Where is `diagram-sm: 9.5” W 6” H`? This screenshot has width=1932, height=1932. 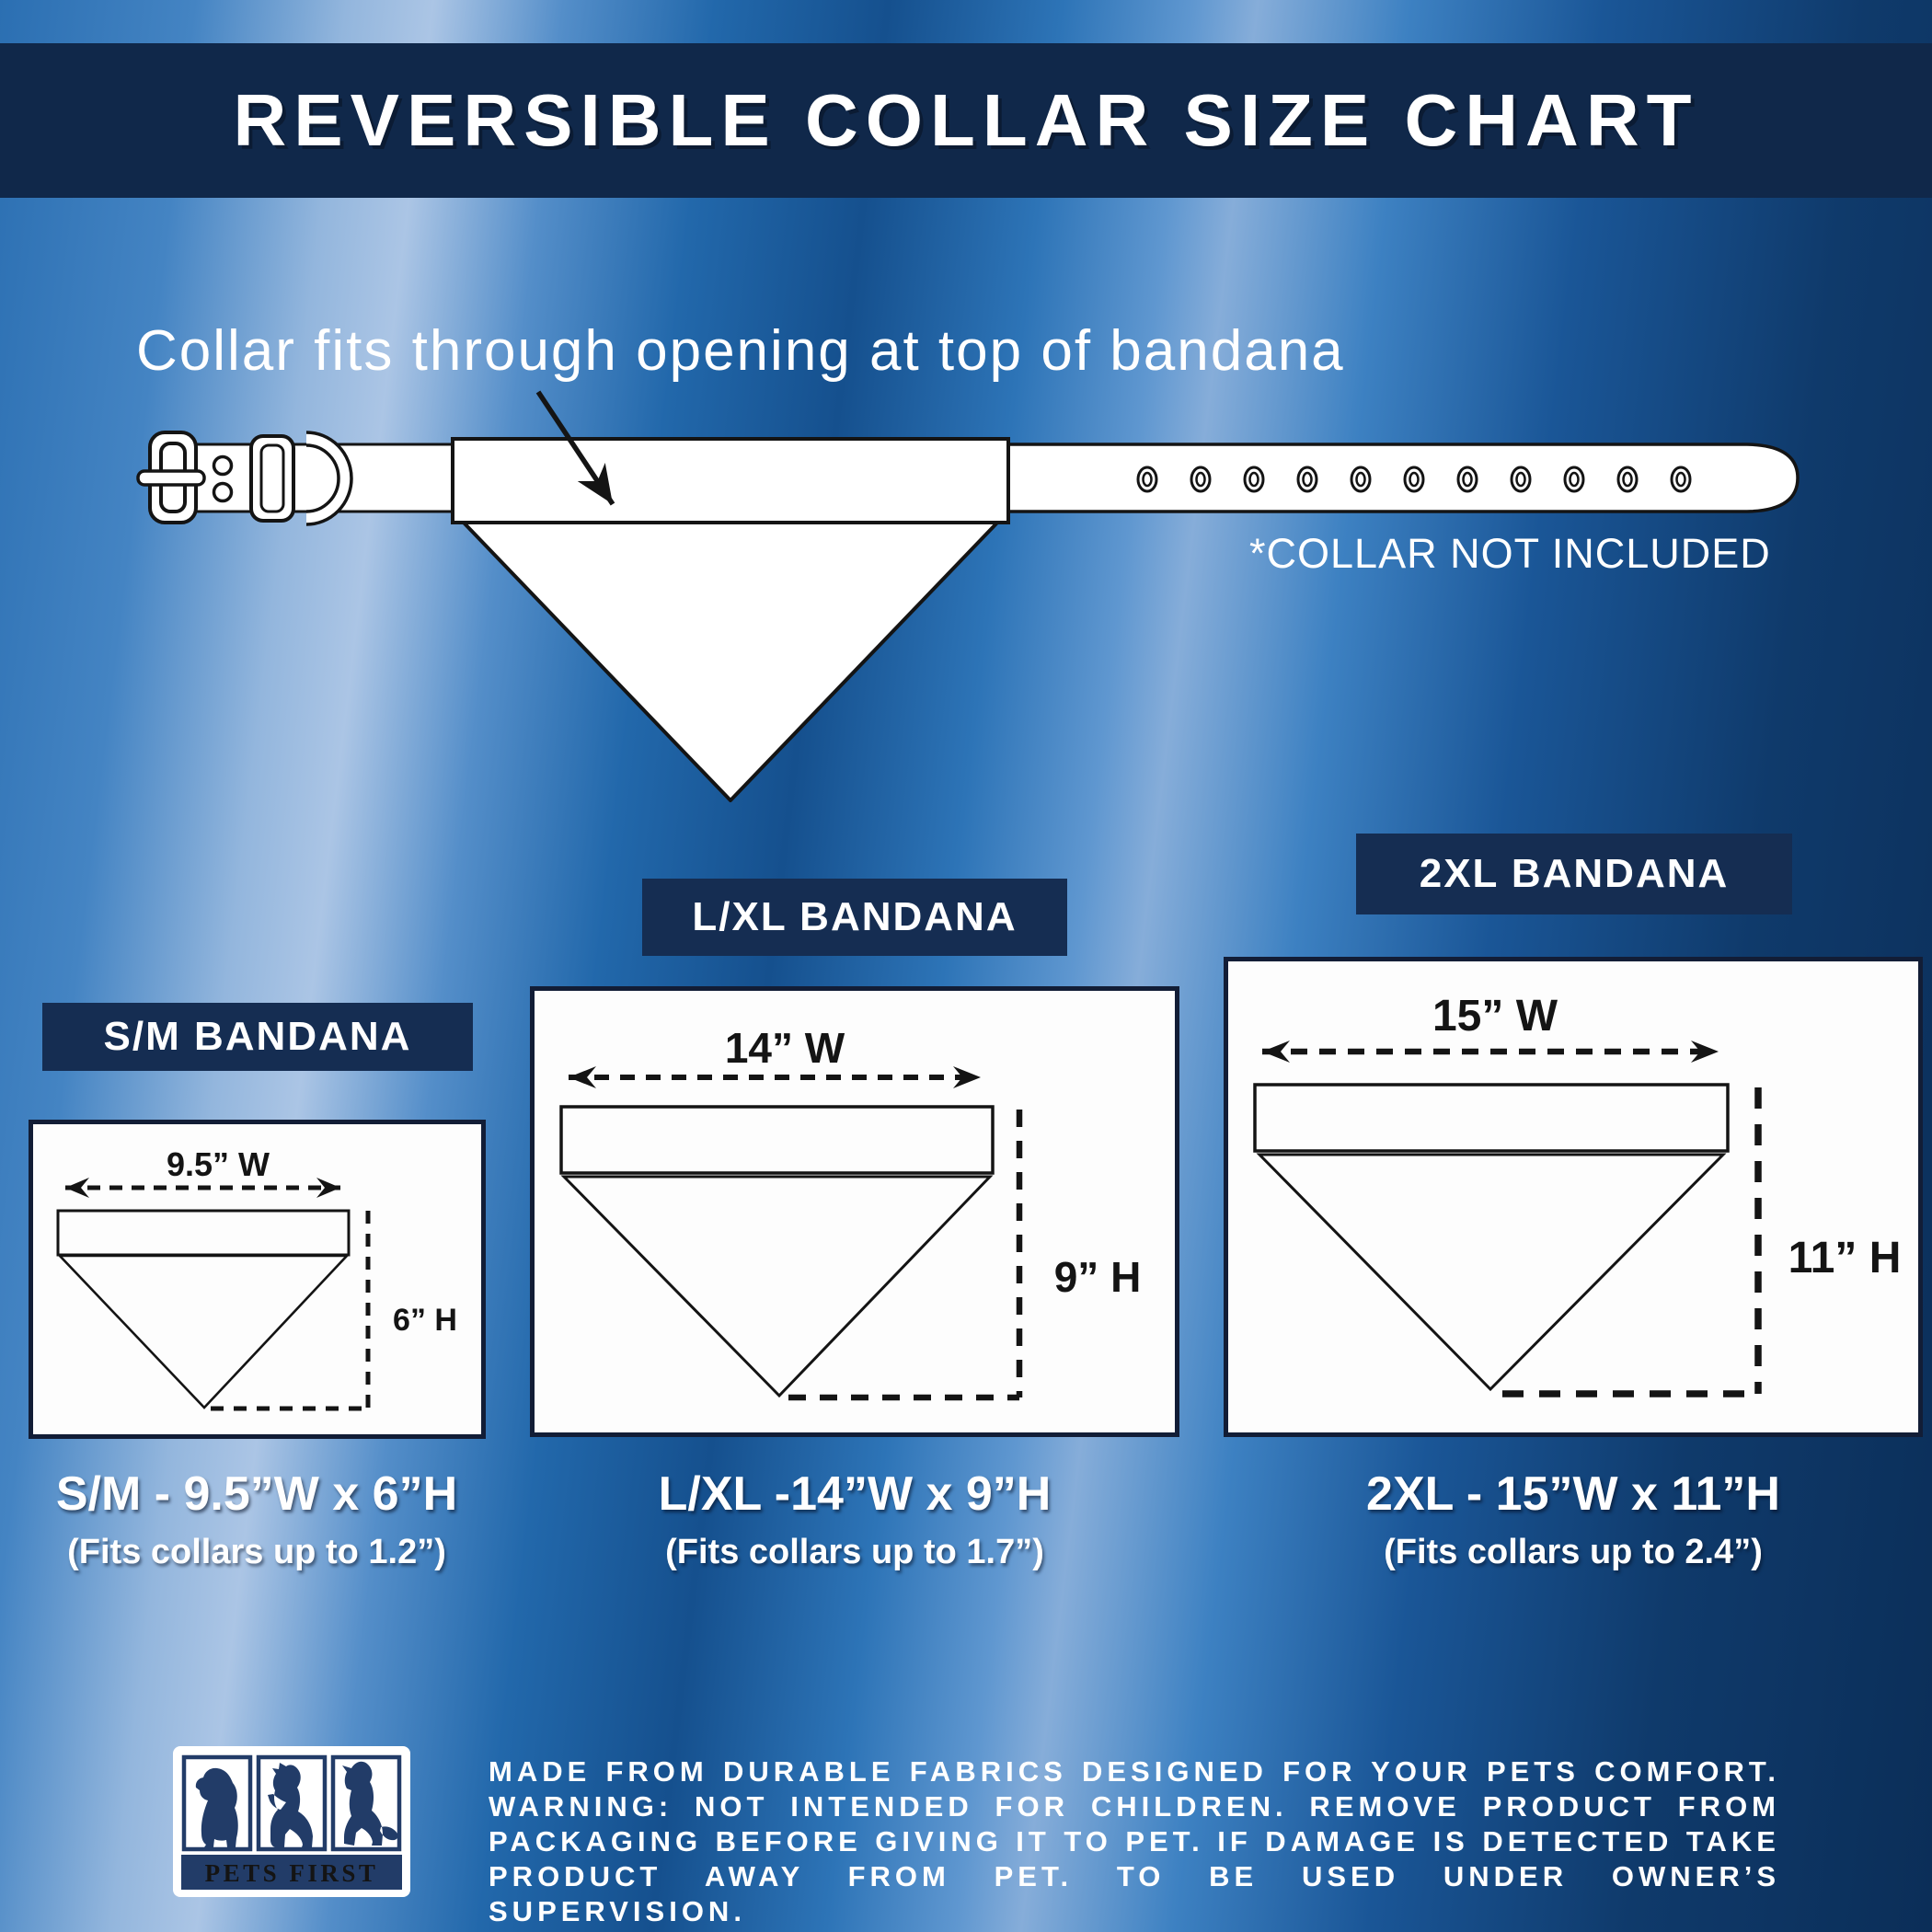 diagram-sm: 9.5” W 6” H is located at coordinates (257, 1279).